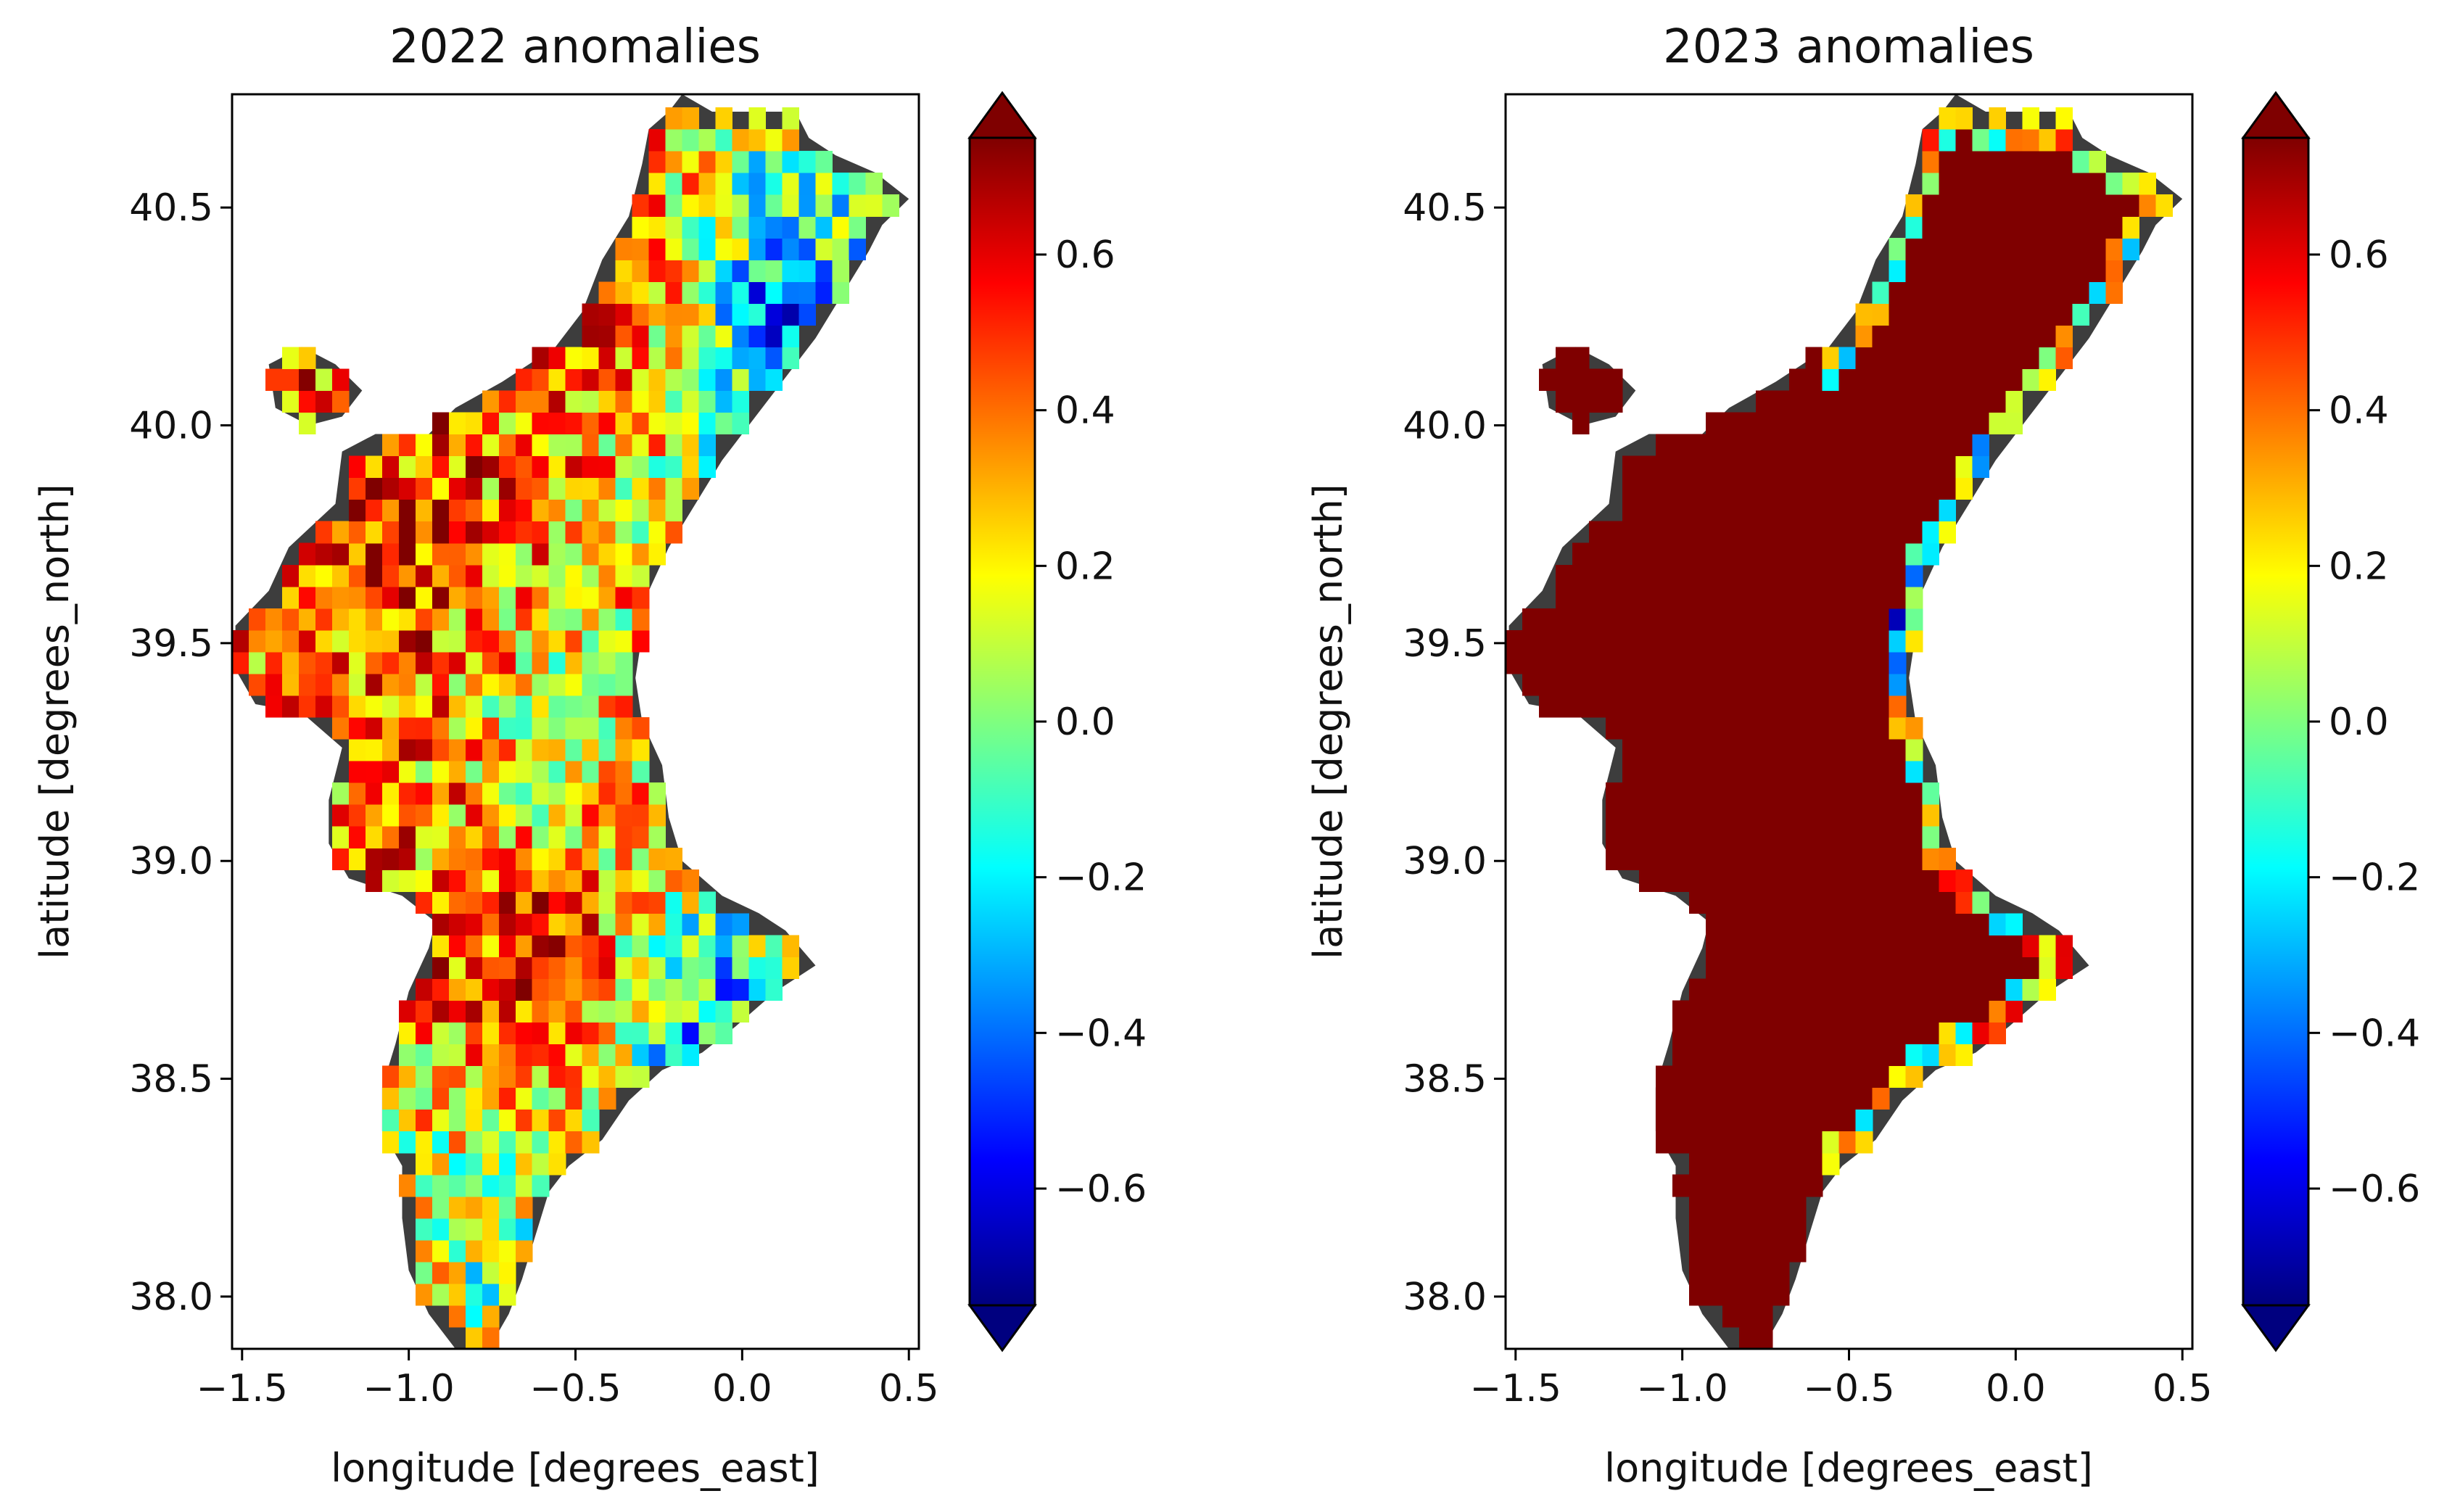  What do you see at coordinates (171, 208) in the screenshot?
I see `y-tick-label: 40.5` at bounding box center [171, 208].